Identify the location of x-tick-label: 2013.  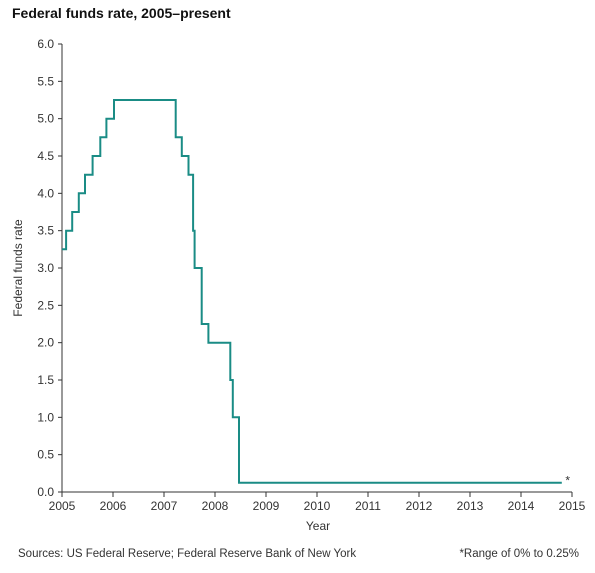
(470, 506).